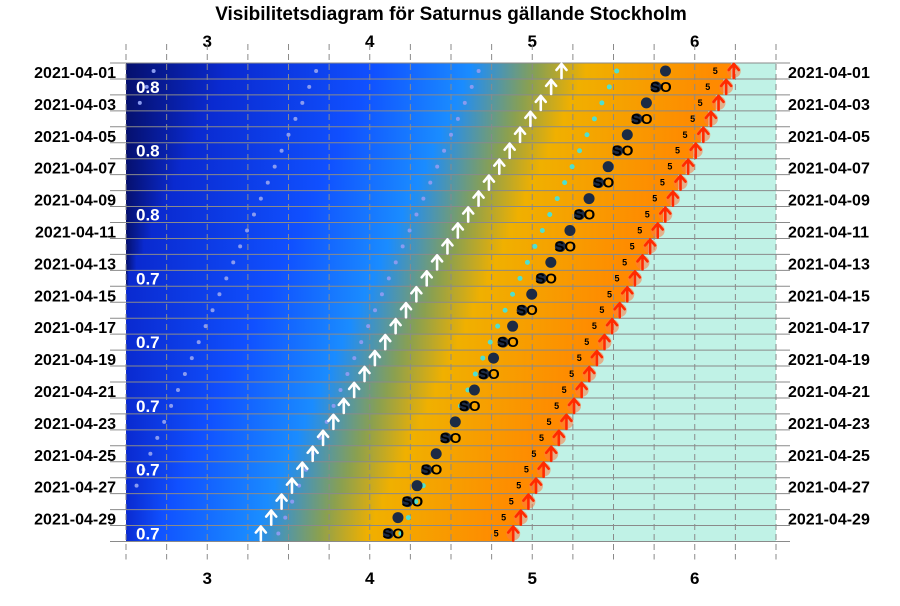  Describe the element at coordinates (75, 488) in the screenshot. I see `date-label-left: 2021-04-27` at that location.